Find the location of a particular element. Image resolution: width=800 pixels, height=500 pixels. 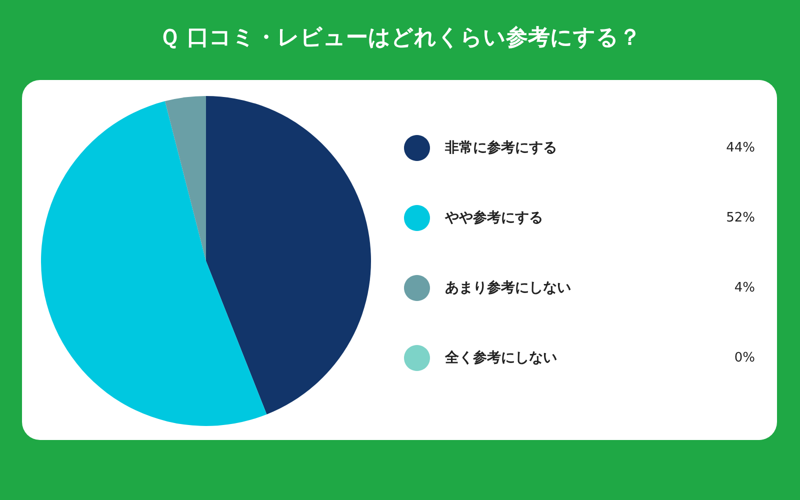

text: 0% is located at coordinates (744, 358).